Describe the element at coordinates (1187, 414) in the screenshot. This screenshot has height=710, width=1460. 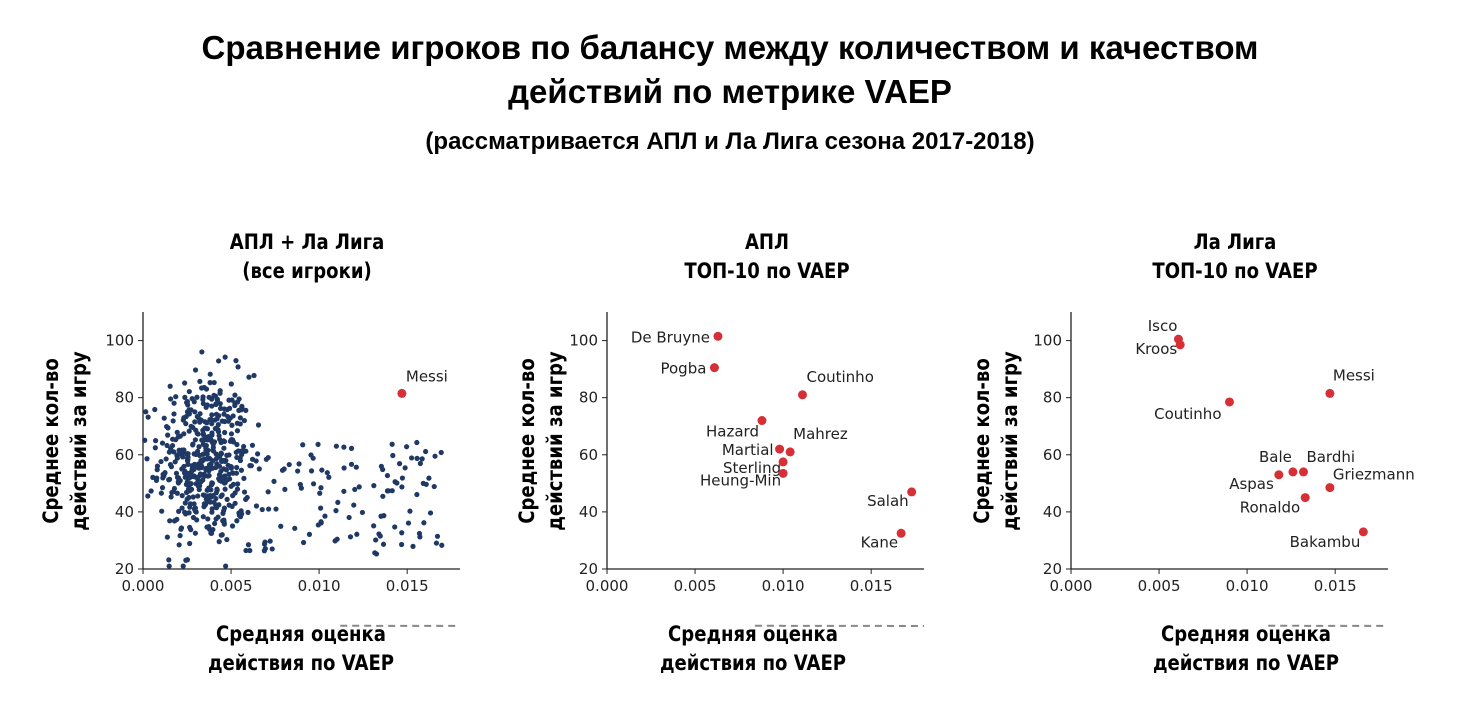
I see `chart-3-point-label: Coutinho` at that location.